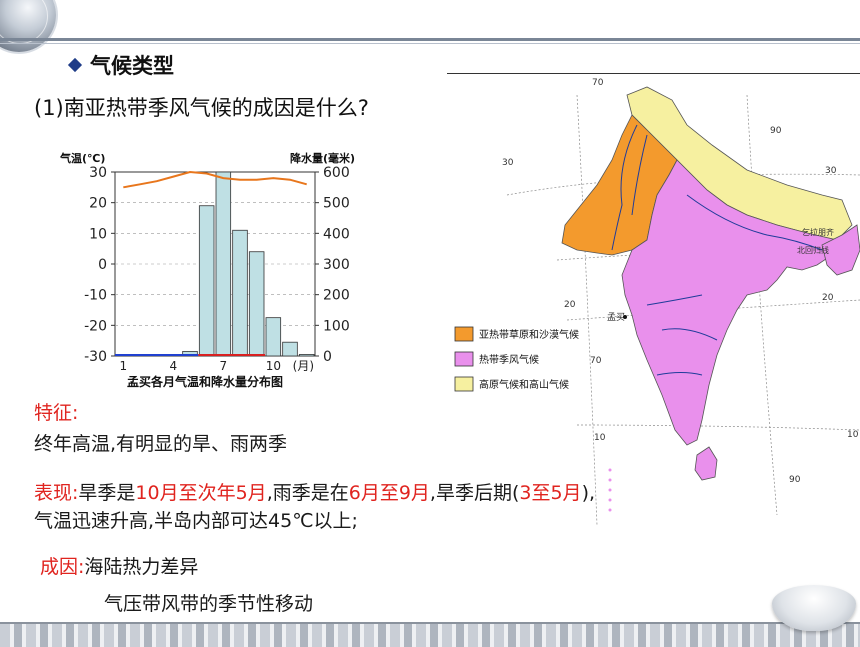  What do you see at coordinates (62, 567) in the screenshot?
I see `cause-label: 成因:` at bounding box center [62, 567].